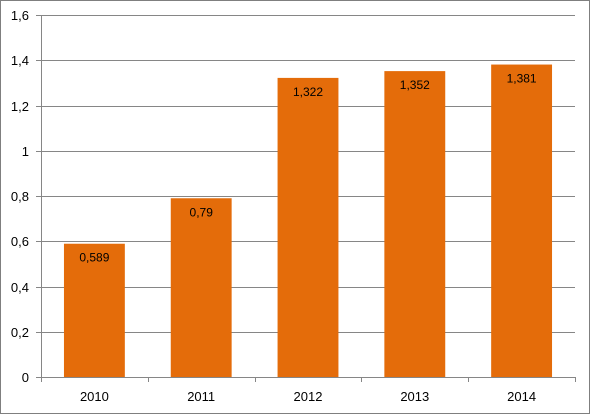 This screenshot has height=414, width=590. What do you see at coordinates (202, 212) in the screenshot?
I see `data-label-2011: 0,79` at bounding box center [202, 212].